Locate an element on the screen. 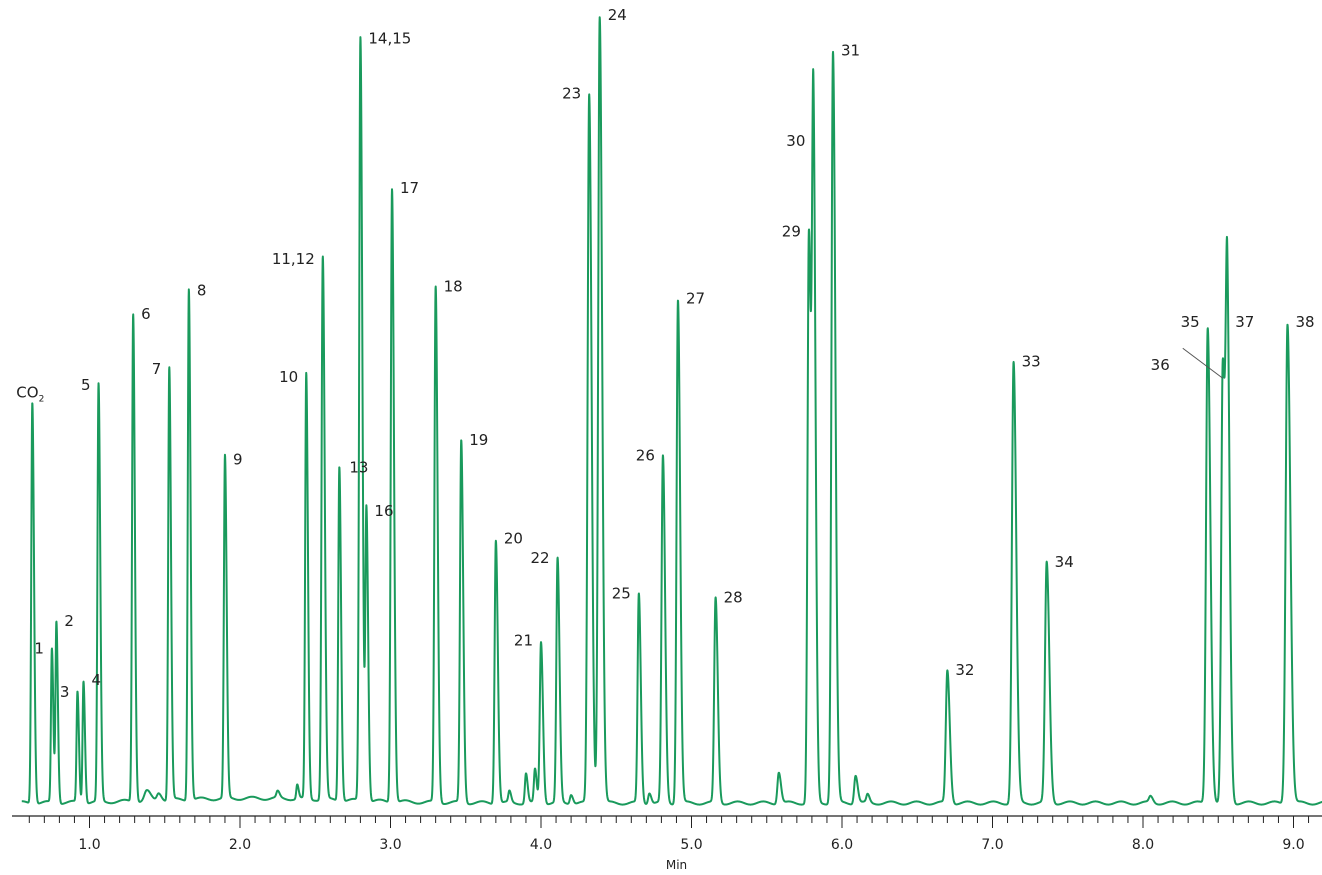 The width and height of the screenshot is (1322, 875). x-tick-label: 2.0 is located at coordinates (240, 845).